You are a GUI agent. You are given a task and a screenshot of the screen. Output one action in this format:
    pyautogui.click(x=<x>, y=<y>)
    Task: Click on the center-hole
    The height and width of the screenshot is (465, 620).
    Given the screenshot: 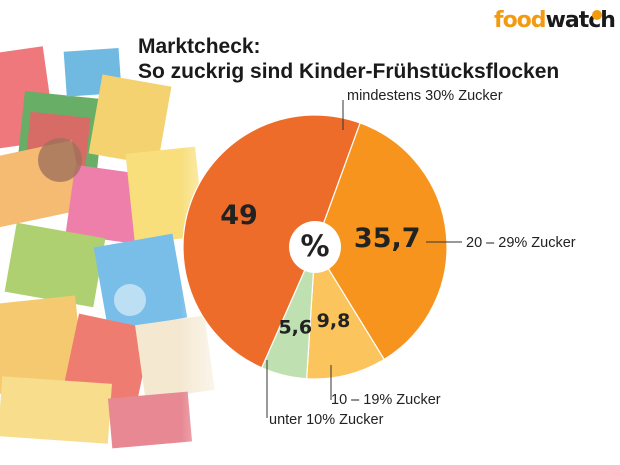 What is the action you would take?
    pyautogui.click(x=315, y=247)
    